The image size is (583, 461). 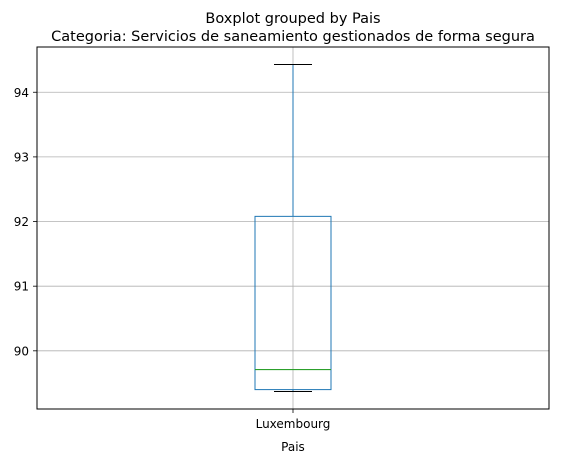 I want to click on y-tick-label: 90, so click(x=21, y=351).